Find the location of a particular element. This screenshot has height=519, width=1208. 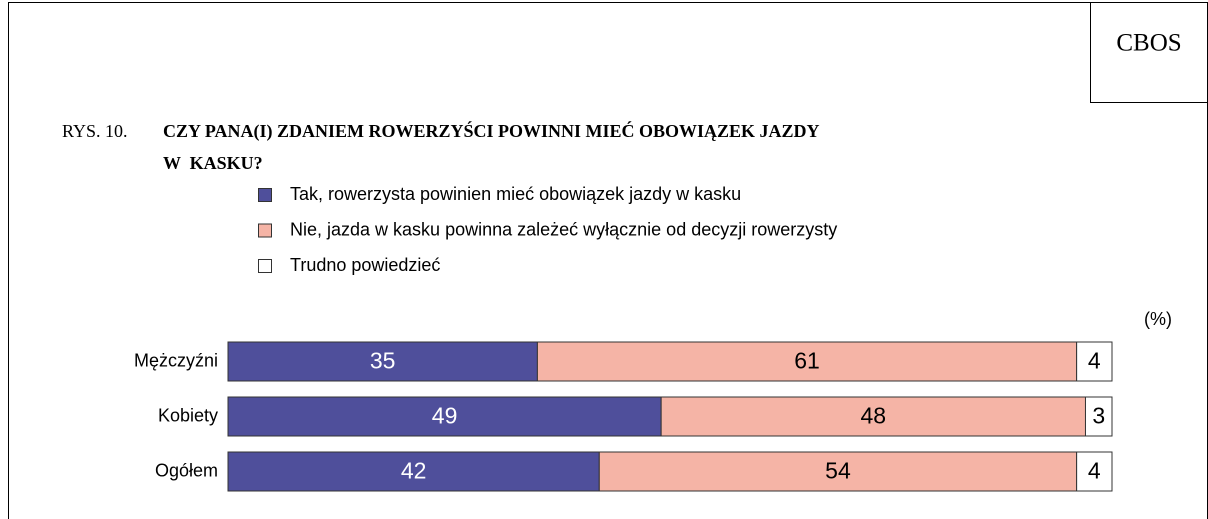

category-label: Mężczyźni is located at coordinates (176, 360).